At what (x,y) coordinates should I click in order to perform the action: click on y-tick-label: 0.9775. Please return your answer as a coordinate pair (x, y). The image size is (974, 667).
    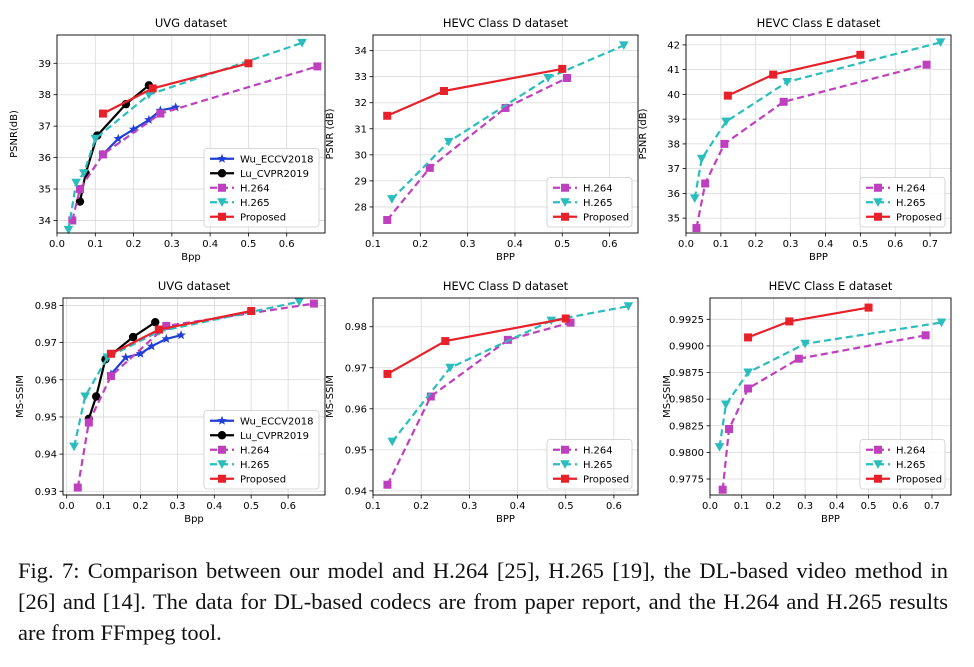
    Looking at the image, I should click on (686, 480).